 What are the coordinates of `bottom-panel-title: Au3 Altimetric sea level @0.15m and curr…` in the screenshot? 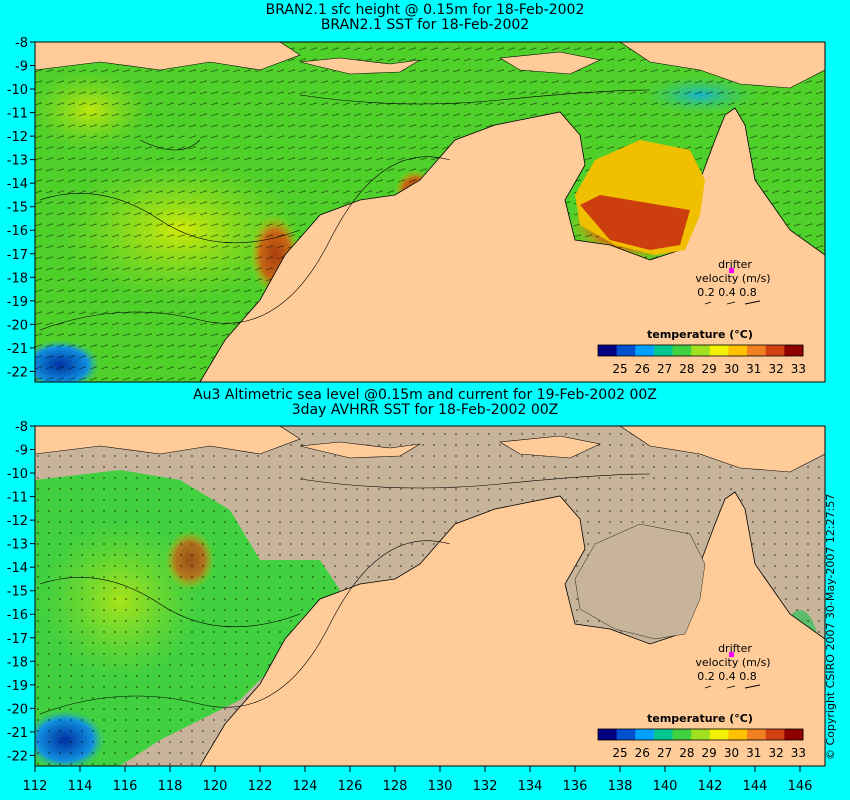 It's located at (425, 403).